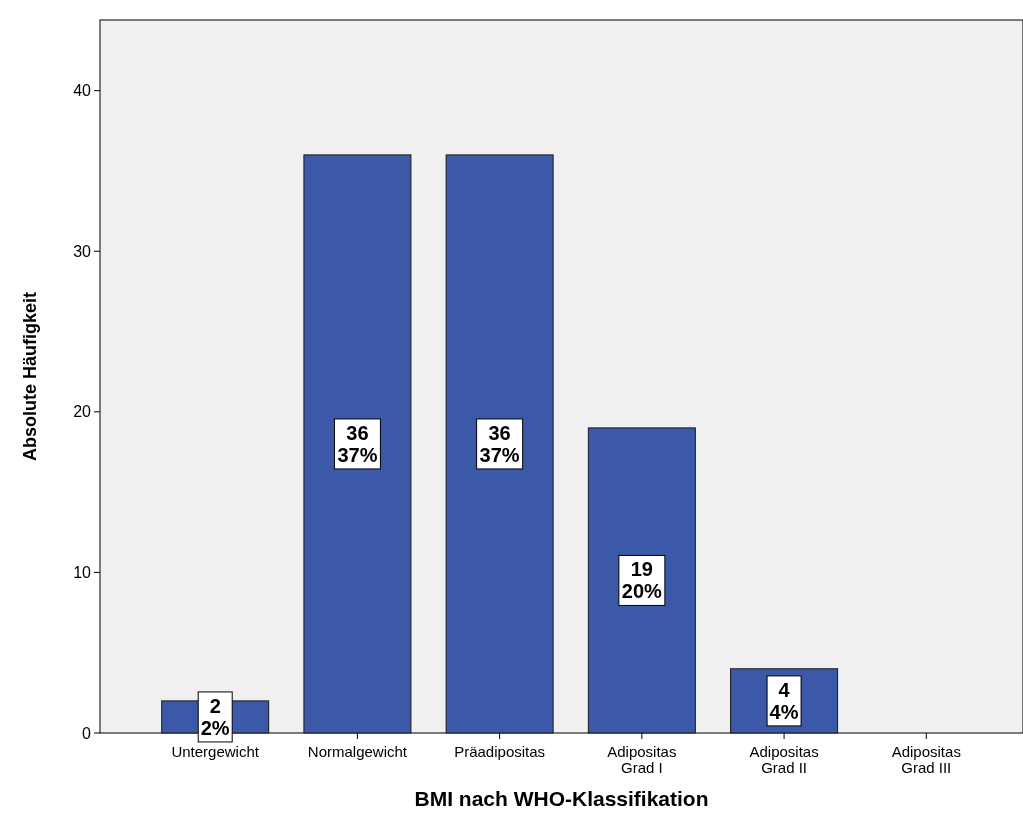 The image size is (1023, 827). What do you see at coordinates (82, 412) in the screenshot?
I see `y-tick-label: 20` at bounding box center [82, 412].